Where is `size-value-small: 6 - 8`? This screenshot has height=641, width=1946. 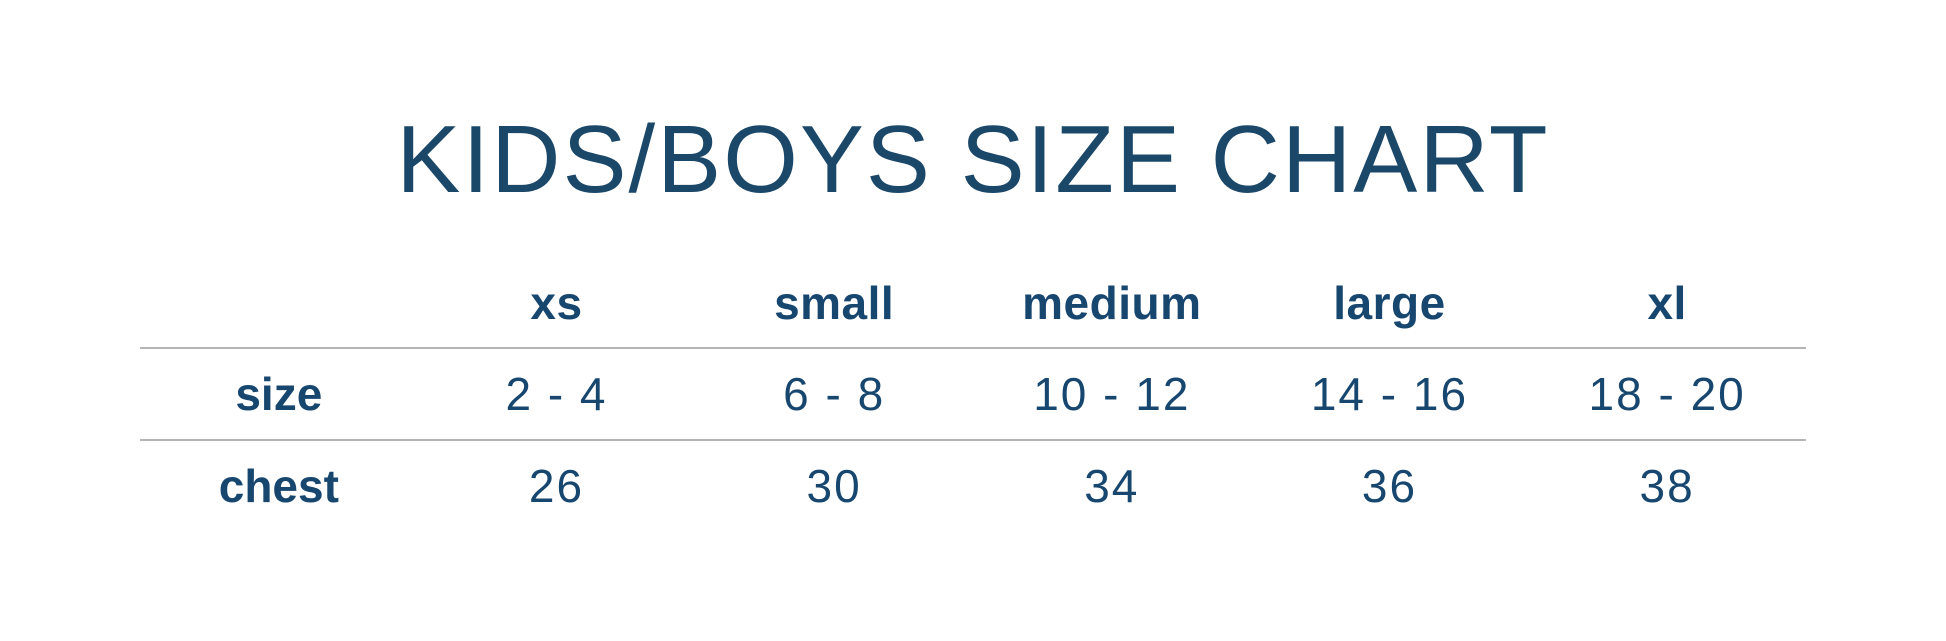
size-value-small: 6 - 8 is located at coordinates (834, 394).